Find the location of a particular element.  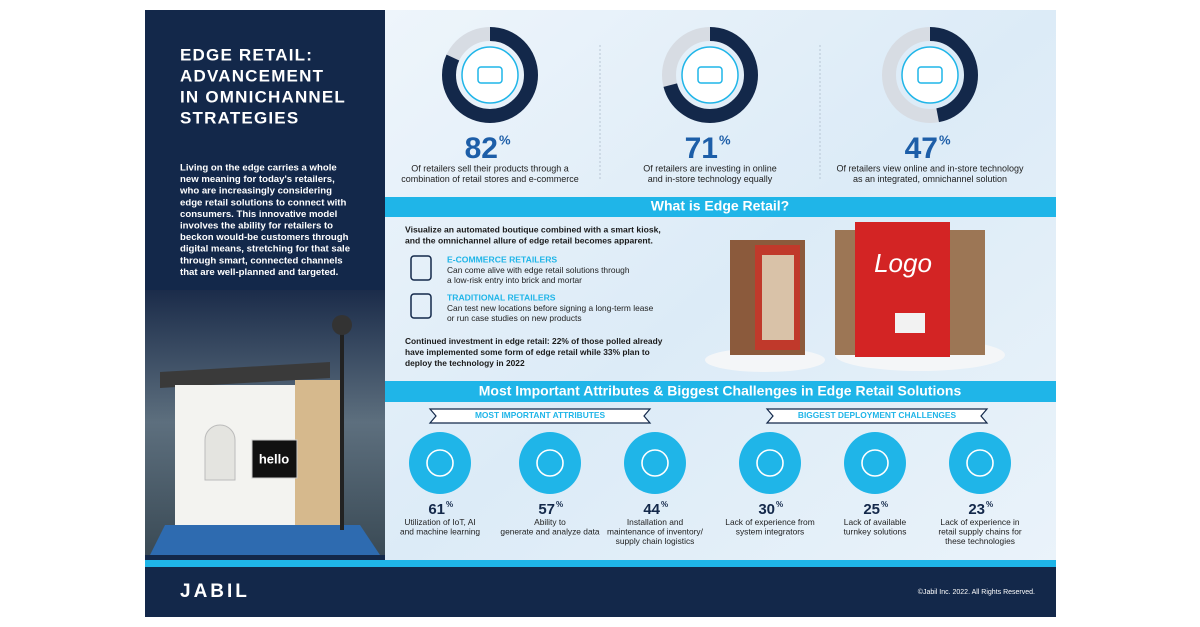

closing-text: deploy the technology in 2022 is located at coordinates (465, 363).